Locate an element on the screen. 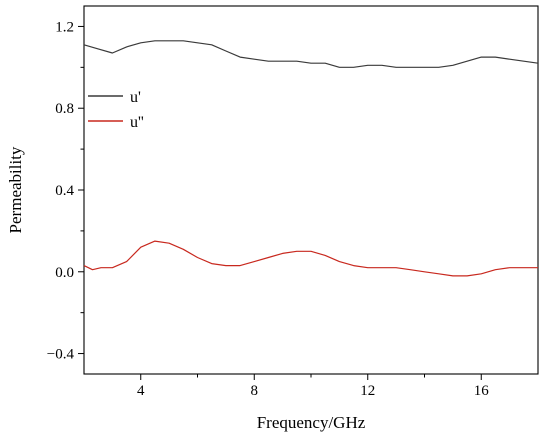 The image size is (550, 439). legend-label: u' is located at coordinates (135, 97).